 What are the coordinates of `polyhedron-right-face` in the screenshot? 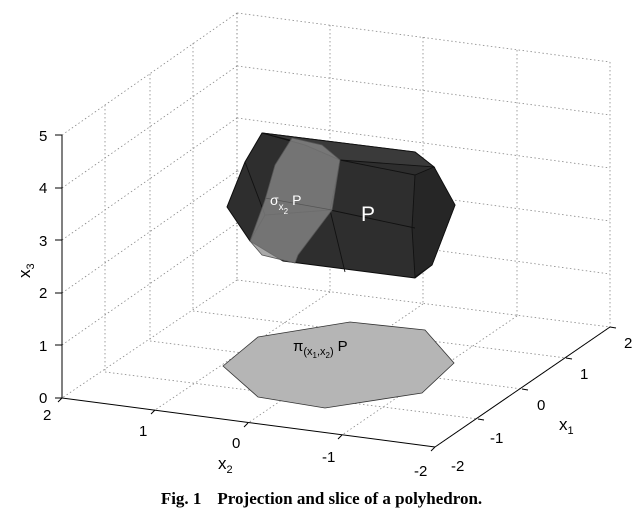 It's located at (433, 222).